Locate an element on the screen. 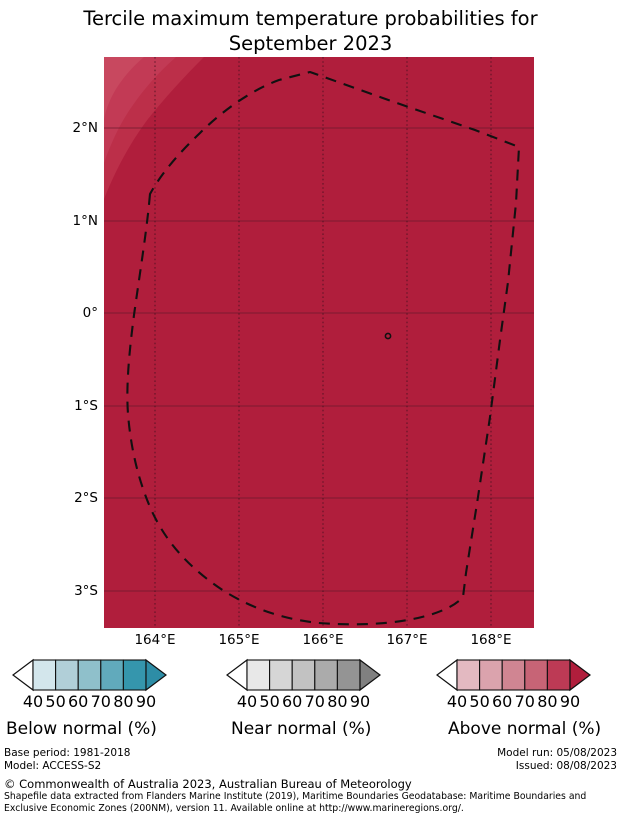 The image size is (621, 816). legend-caption-near-normal: Near normal (%) is located at coordinates (301, 729).